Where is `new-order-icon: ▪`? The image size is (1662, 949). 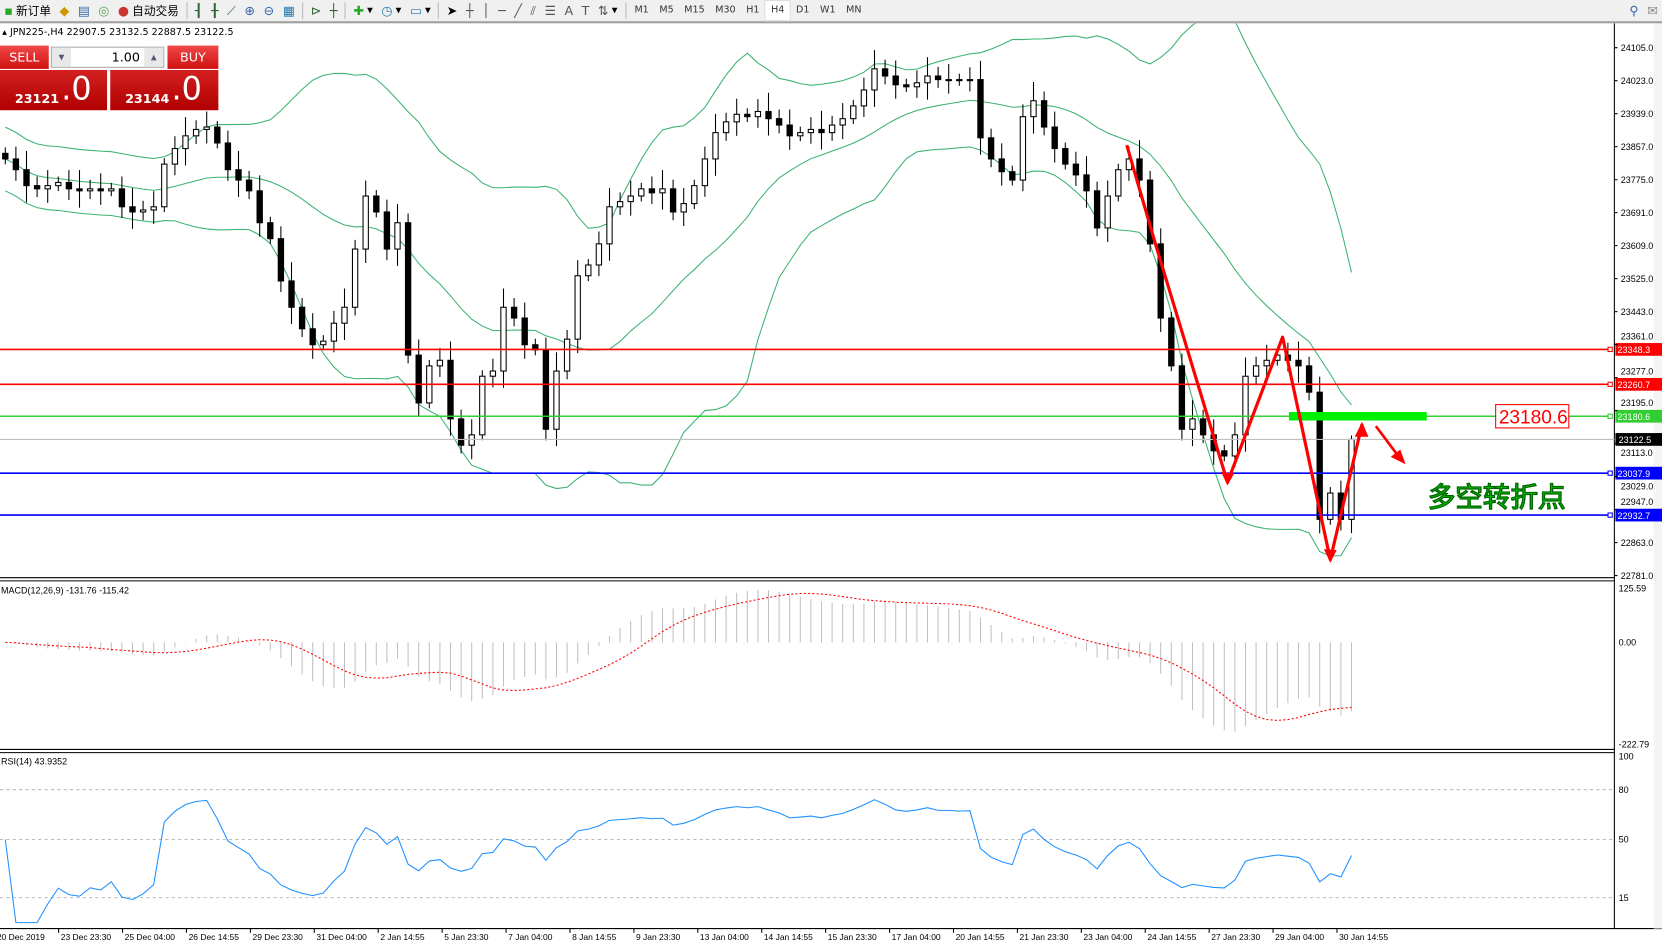 new-order-icon: ▪ is located at coordinates (8, 11).